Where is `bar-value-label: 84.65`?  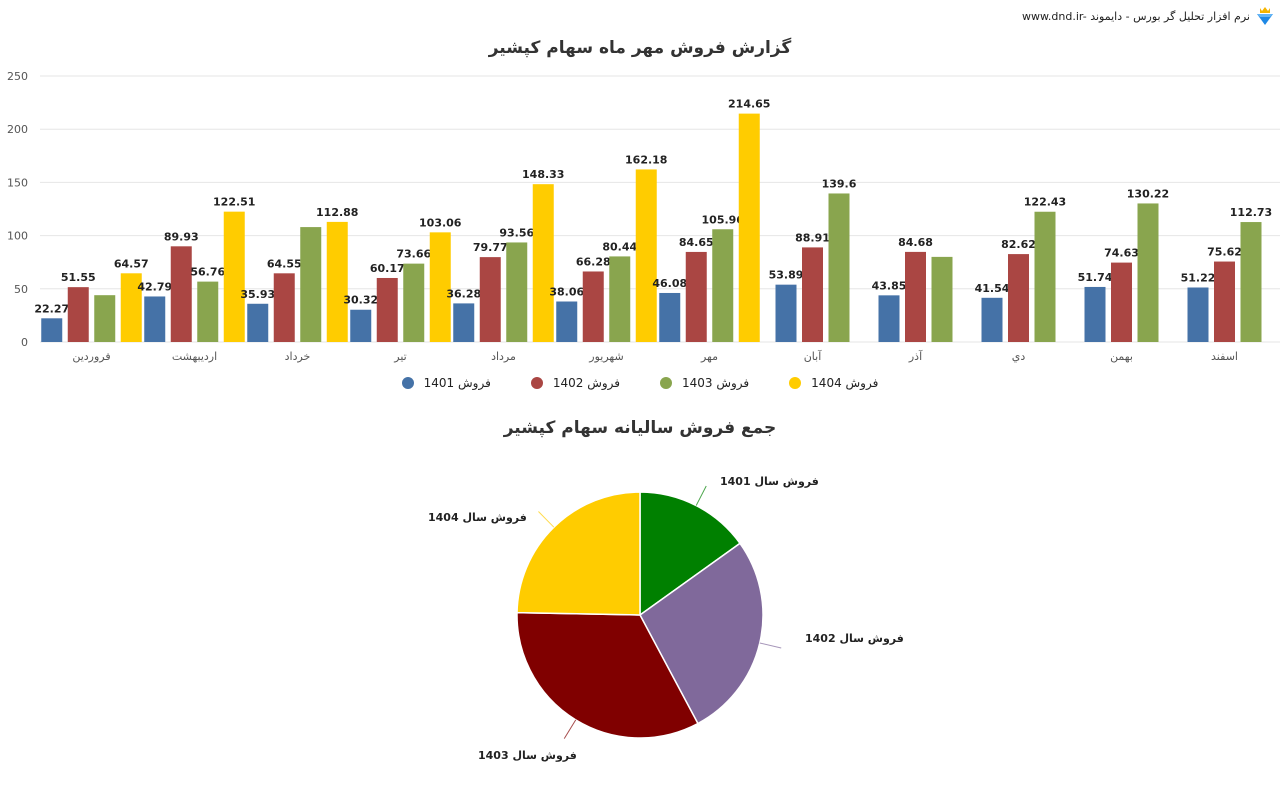 bar-value-label: 84.65 is located at coordinates (696, 242).